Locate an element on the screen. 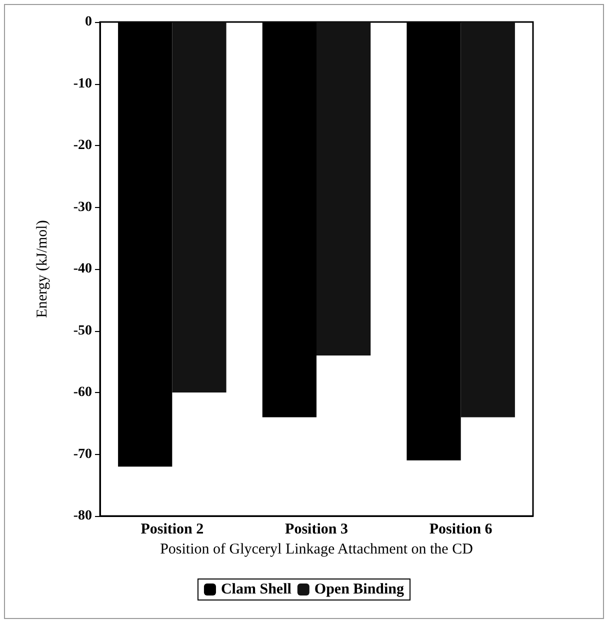 The image size is (608, 623). x-axis-title: Position of Glyceryl Linkage Attachment on the CD is located at coordinates (317, 550).